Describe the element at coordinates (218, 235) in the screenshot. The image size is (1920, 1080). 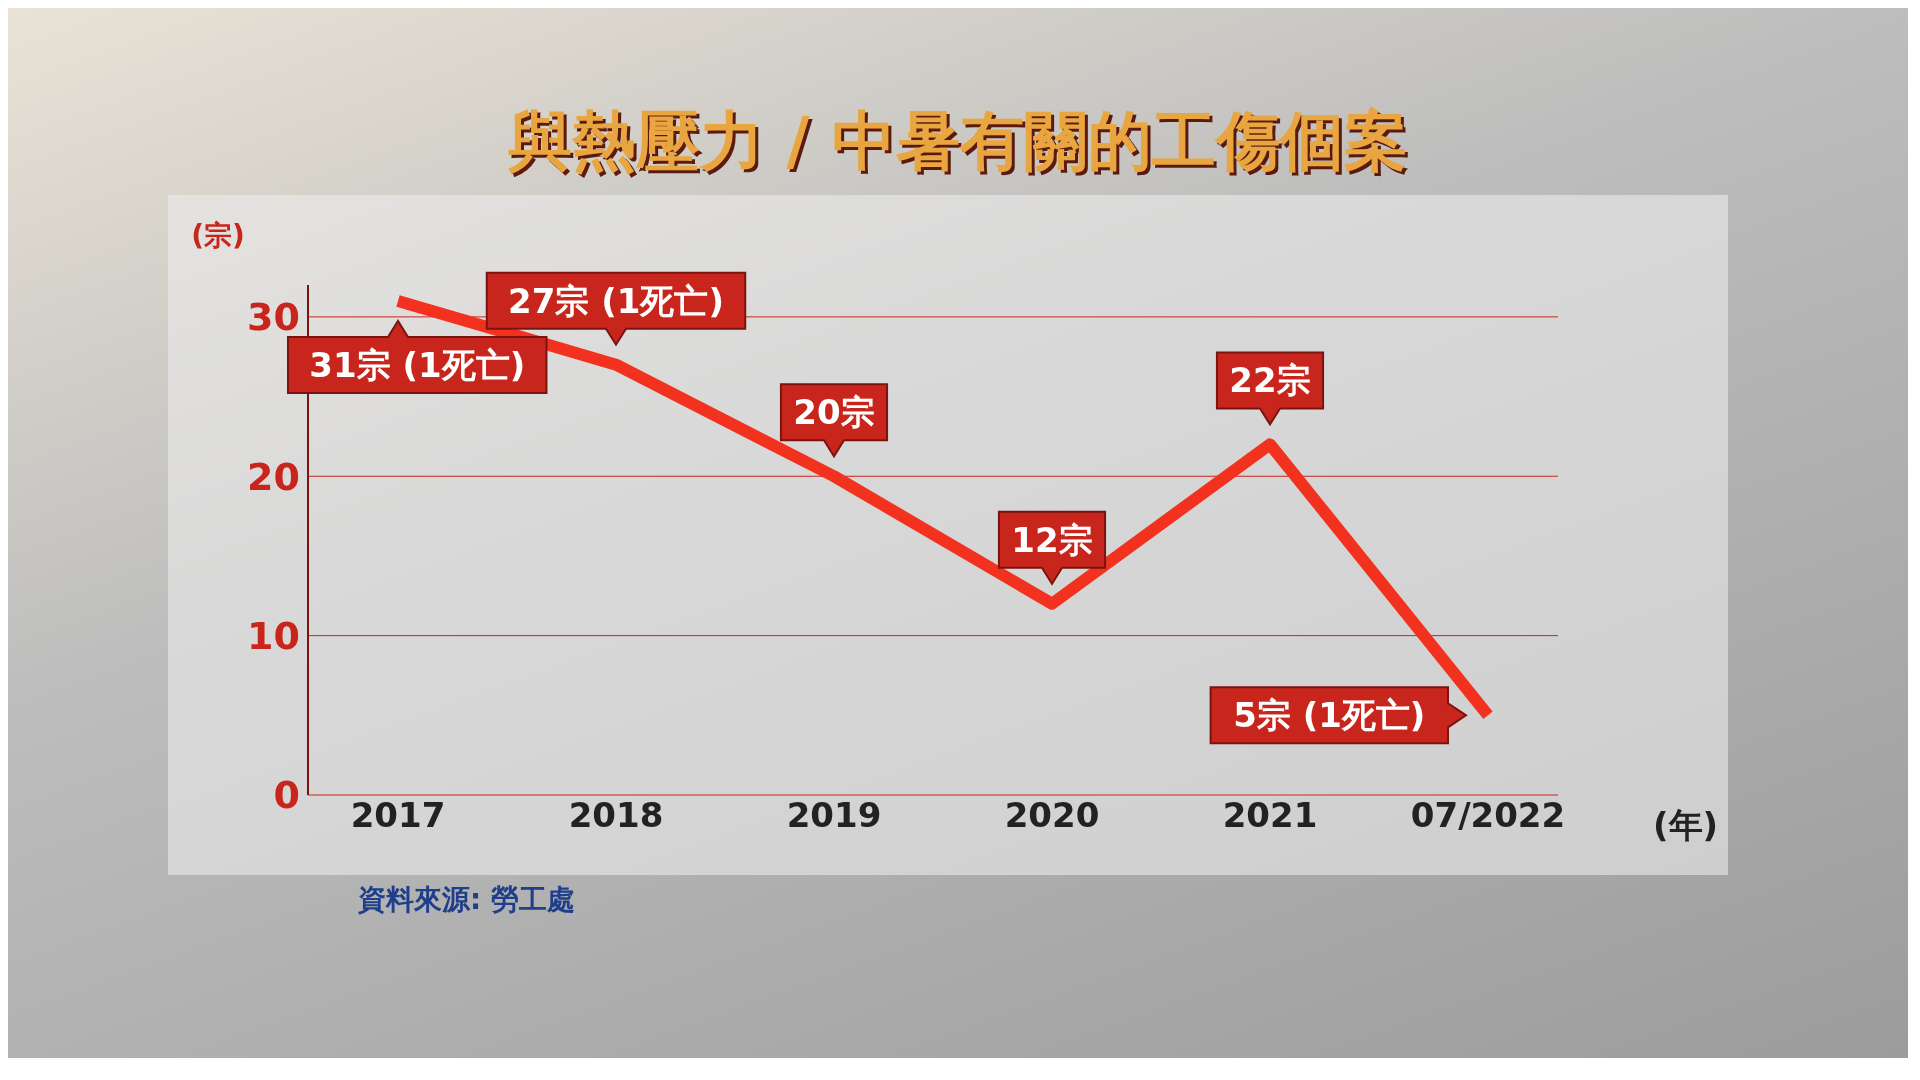
I see `y-axis-title: (宗)` at that location.